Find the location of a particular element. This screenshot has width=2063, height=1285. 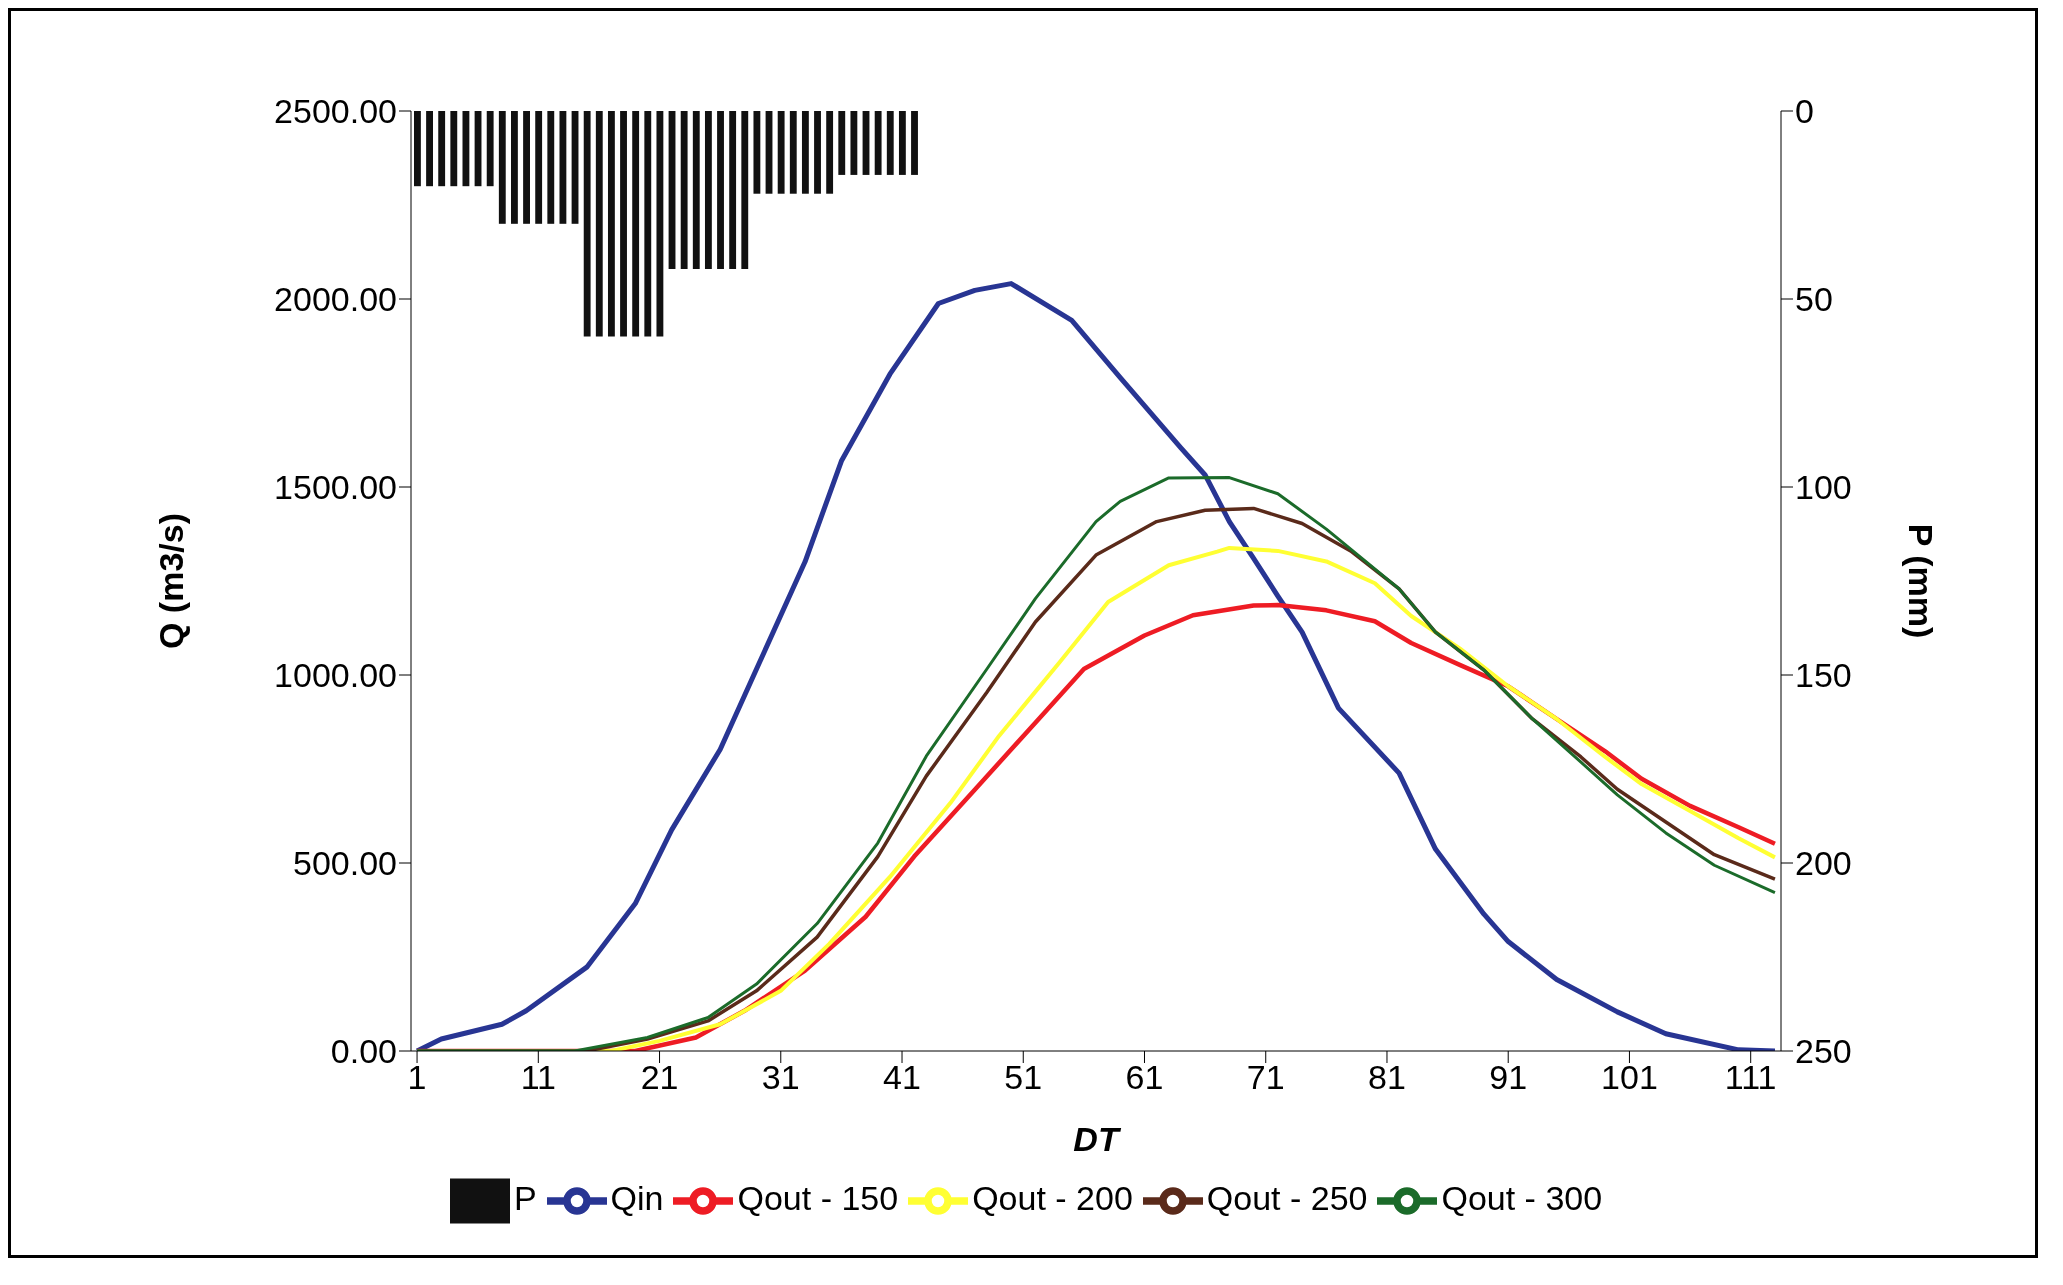

legend-label: Qin is located at coordinates (637, 1197).